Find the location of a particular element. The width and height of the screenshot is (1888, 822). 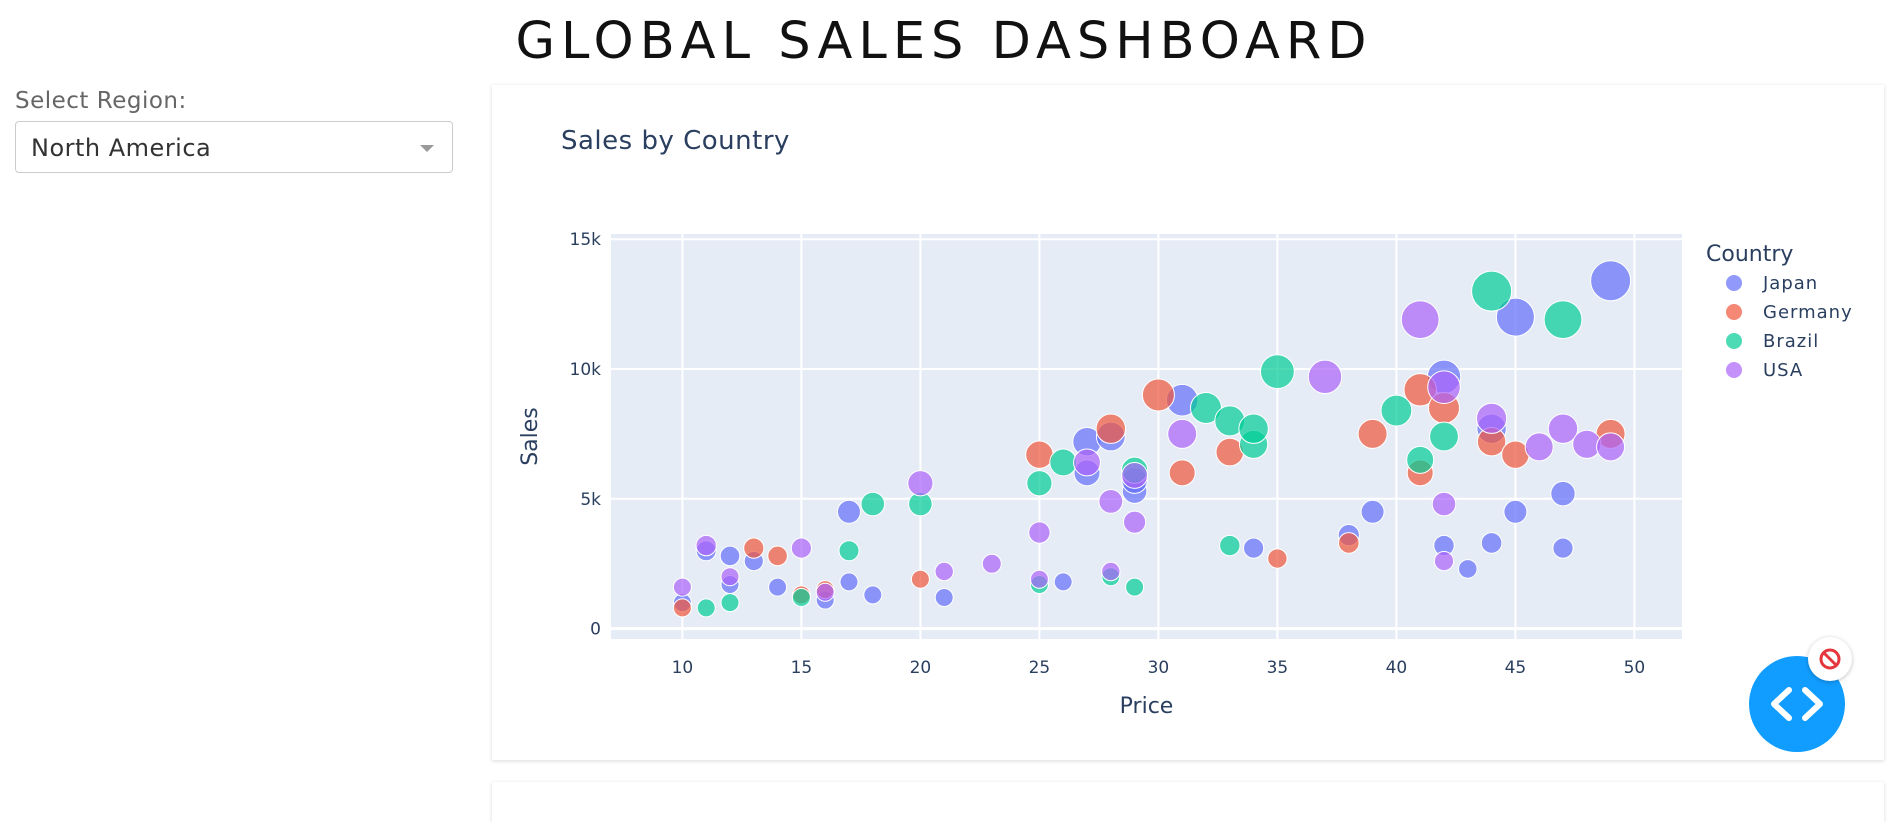

y-tick-label: 5k is located at coordinates (590, 500).